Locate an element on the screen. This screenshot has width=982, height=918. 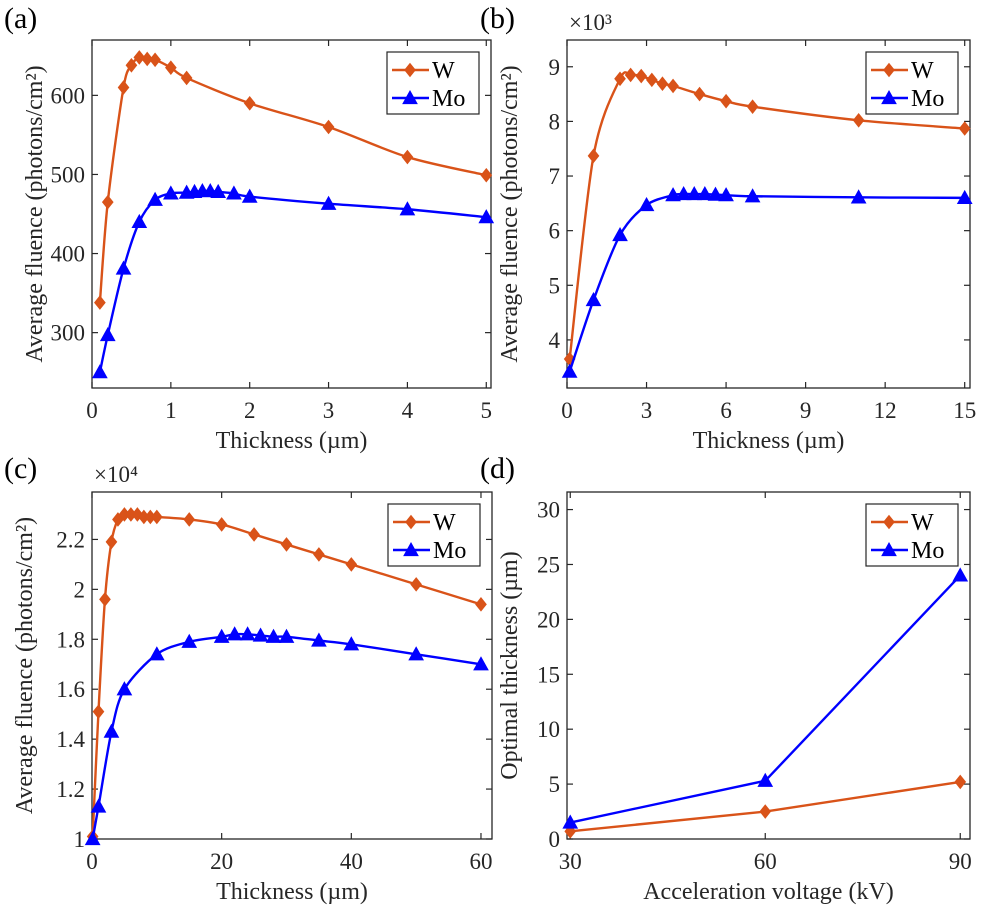
y-tick-label: 1.4 is located at coordinates (70, 739).